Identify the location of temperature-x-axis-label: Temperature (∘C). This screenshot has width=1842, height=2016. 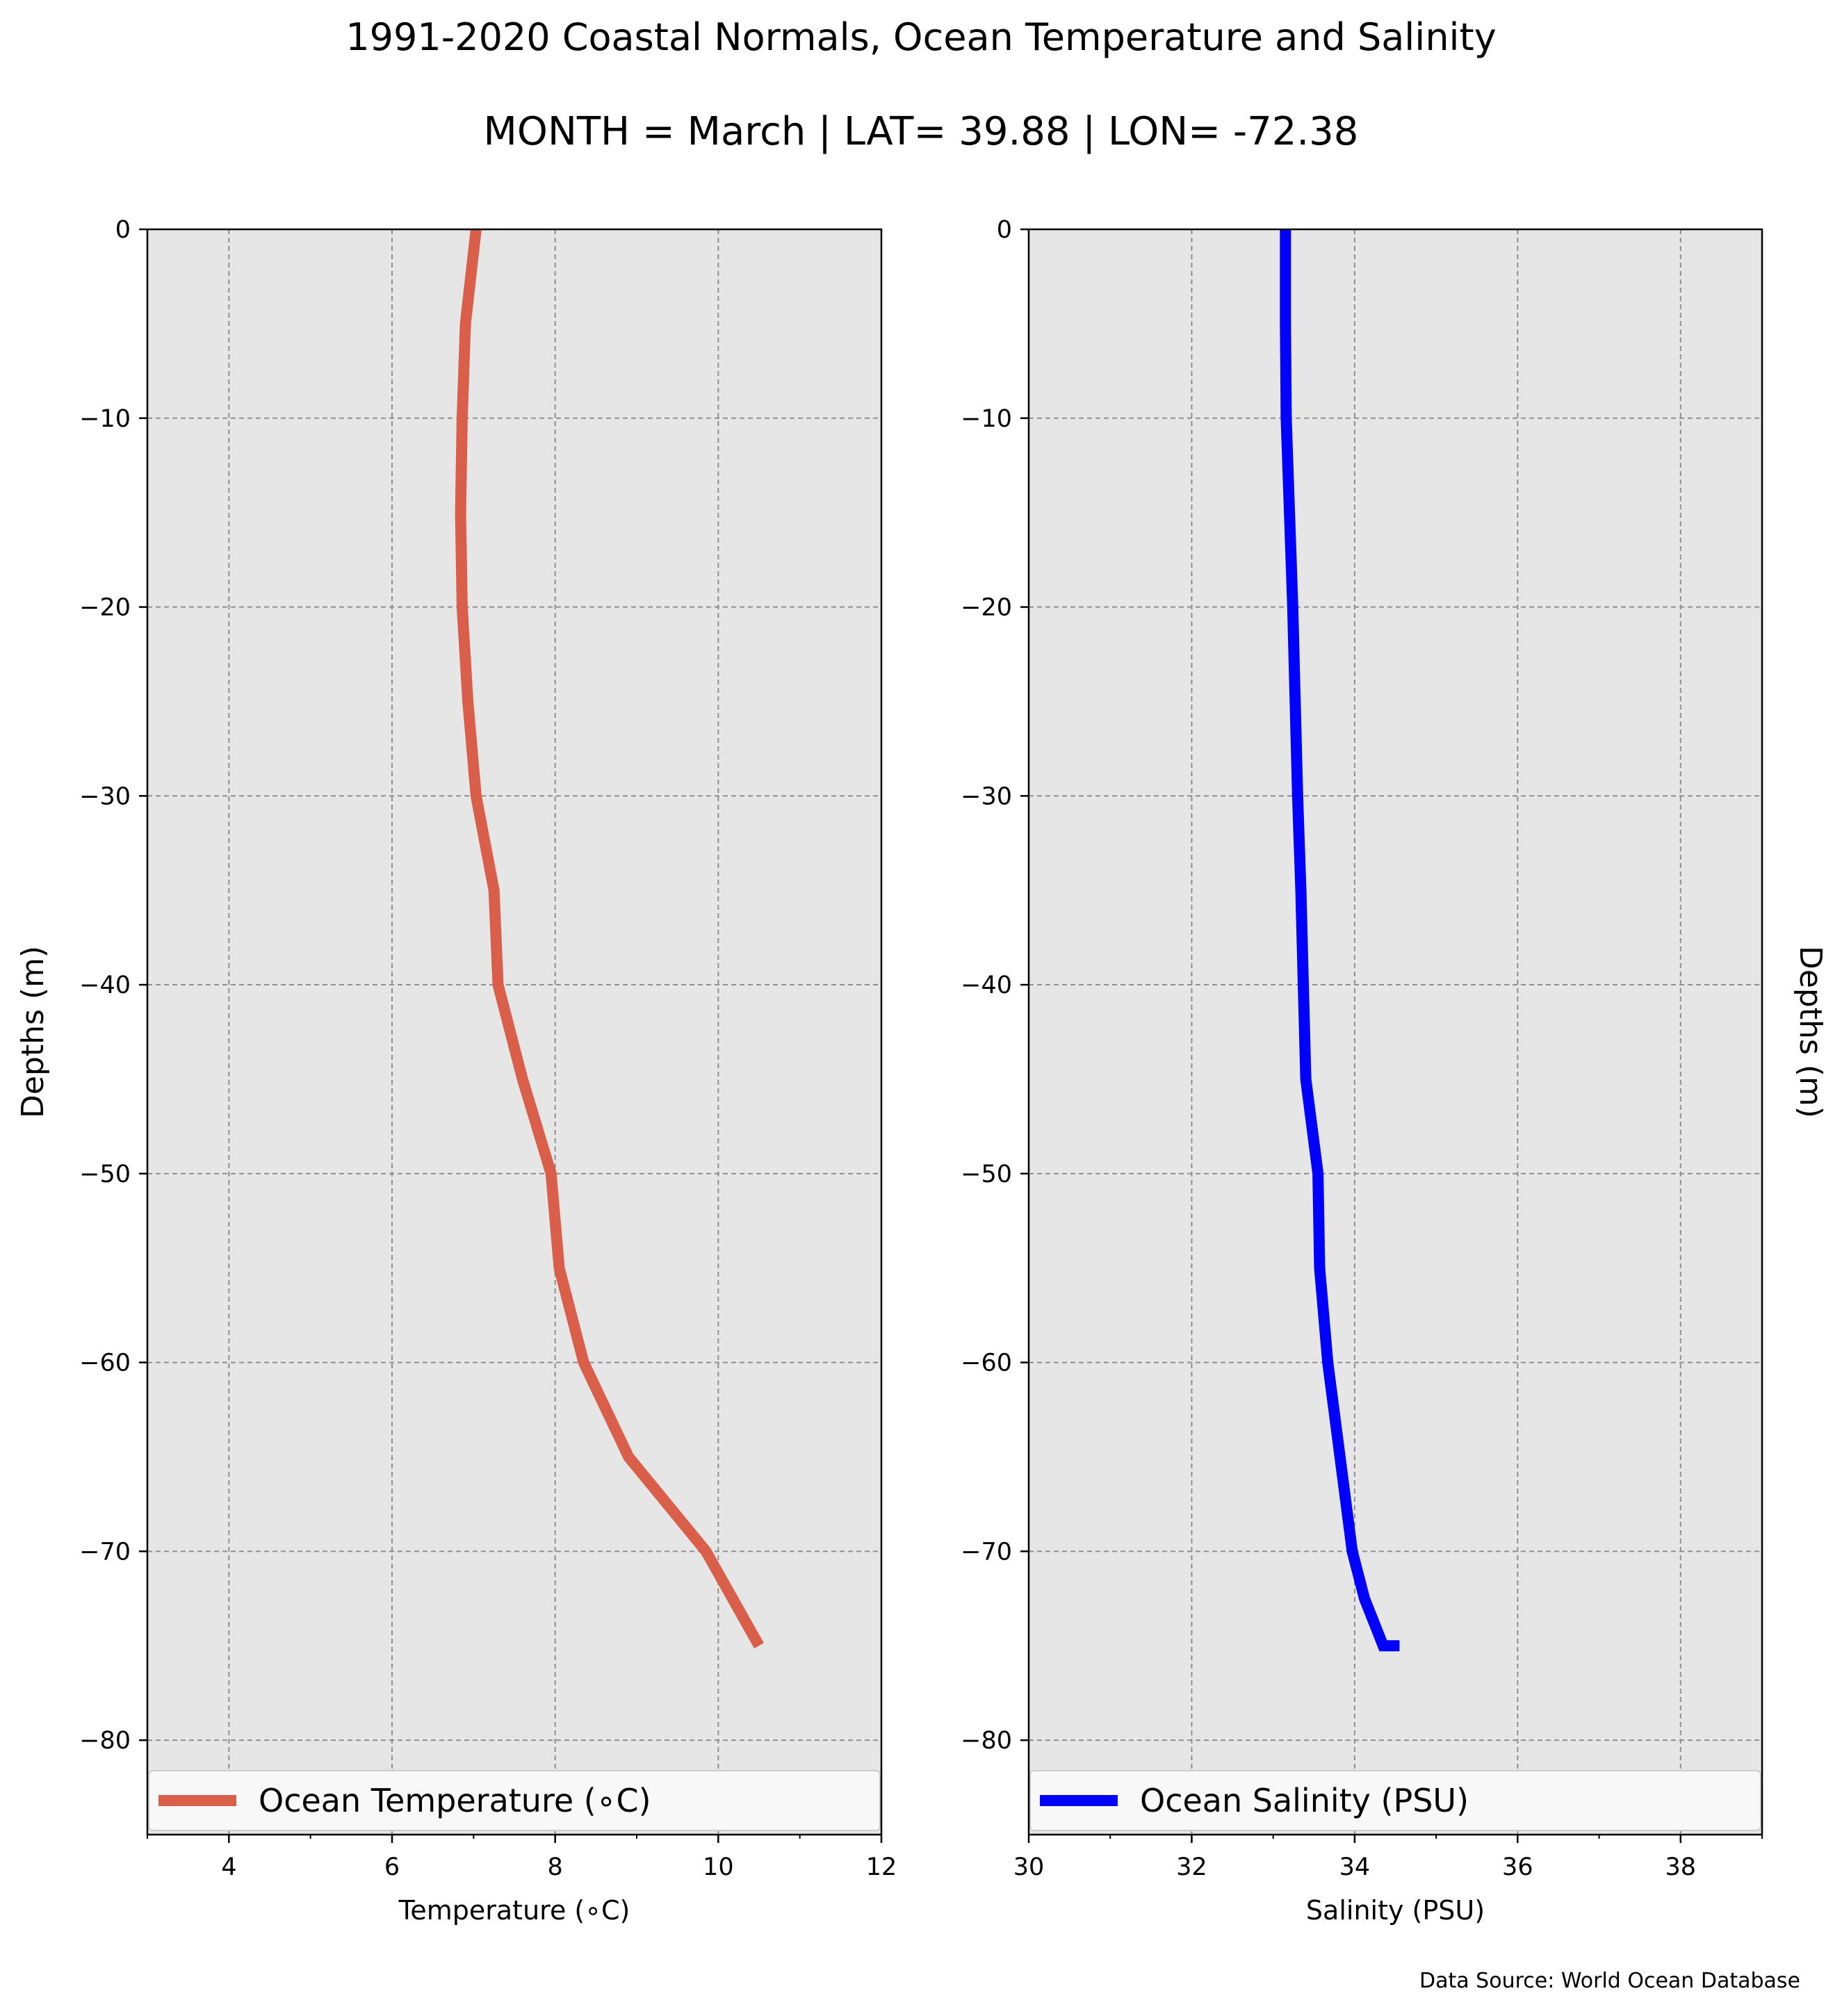
(514, 1911).